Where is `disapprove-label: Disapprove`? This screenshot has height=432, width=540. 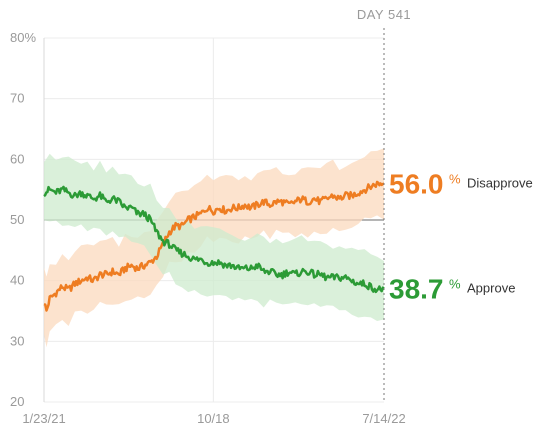 disapprove-label: Disapprove is located at coordinates (500, 183).